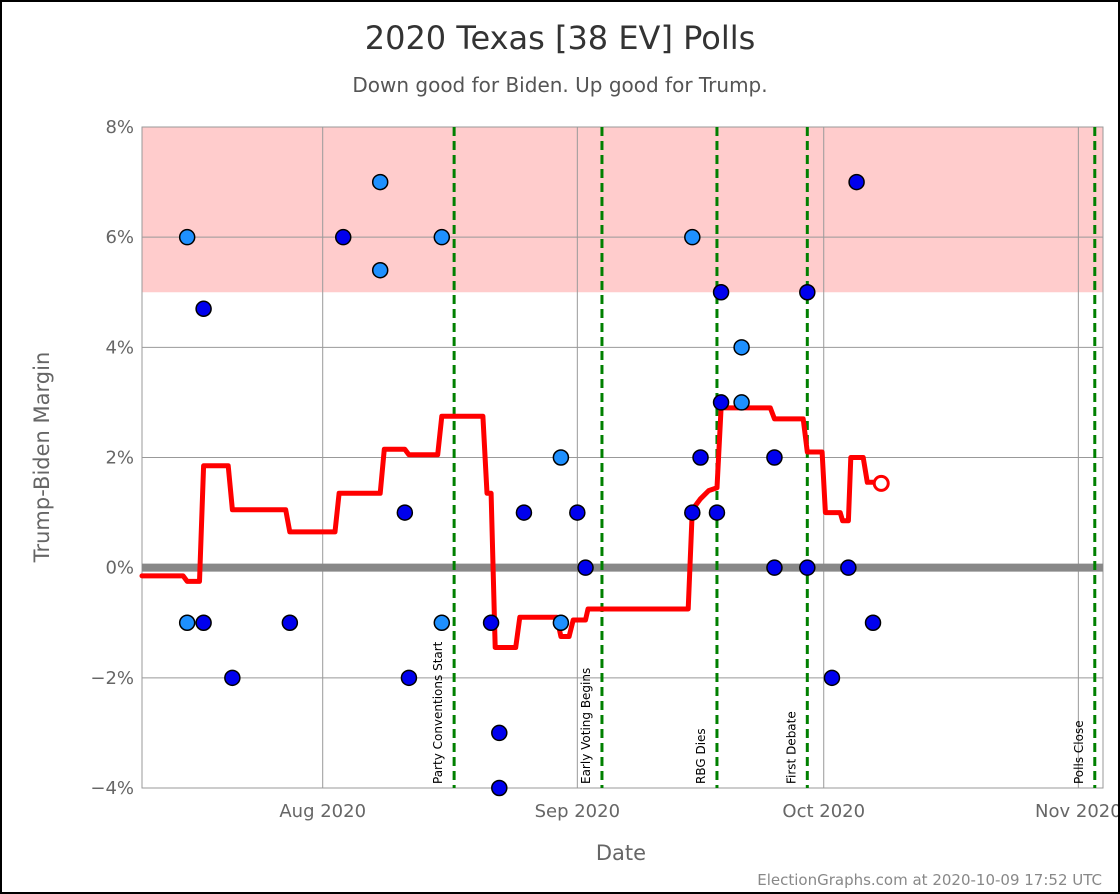 This screenshot has height=894, width=1120. I want to click on x-tick-label: Oct 2020, so click(823, 811).